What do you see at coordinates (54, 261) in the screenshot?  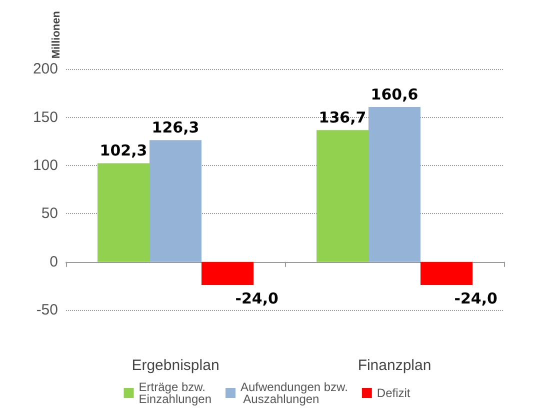 I see `y-tick-label: 0` at bounding box center [54, 261].